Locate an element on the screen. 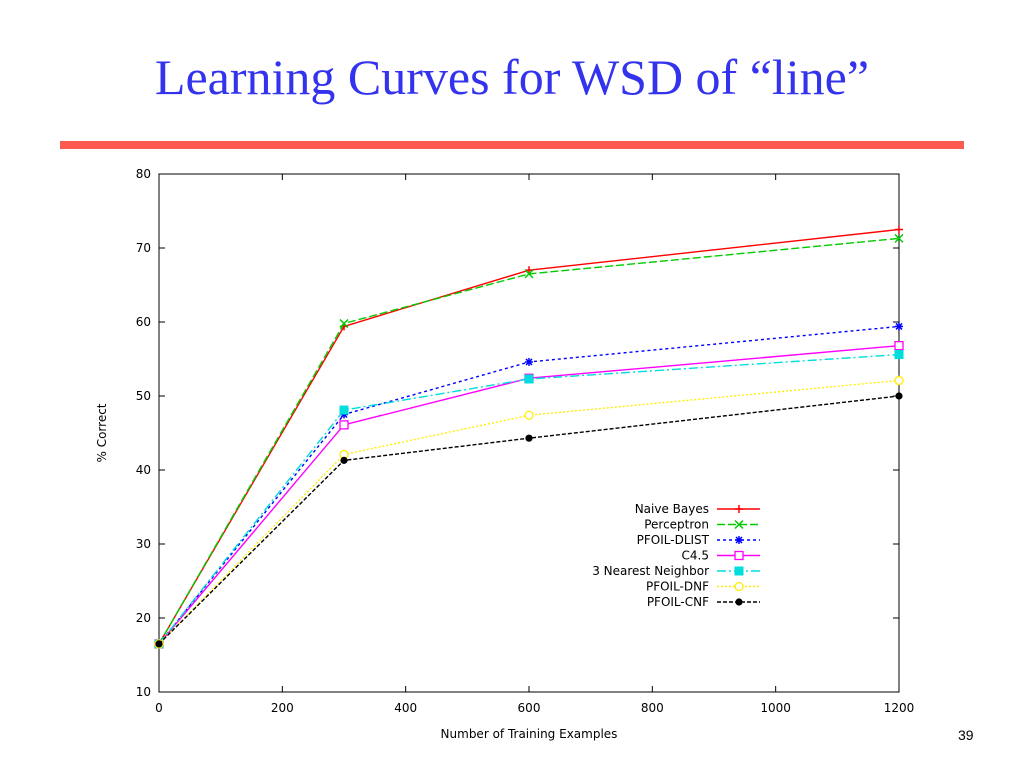 This screenshot has width=1024, height=768. legend-item: PFOIL-DNF is located at coordinates (703, 587).